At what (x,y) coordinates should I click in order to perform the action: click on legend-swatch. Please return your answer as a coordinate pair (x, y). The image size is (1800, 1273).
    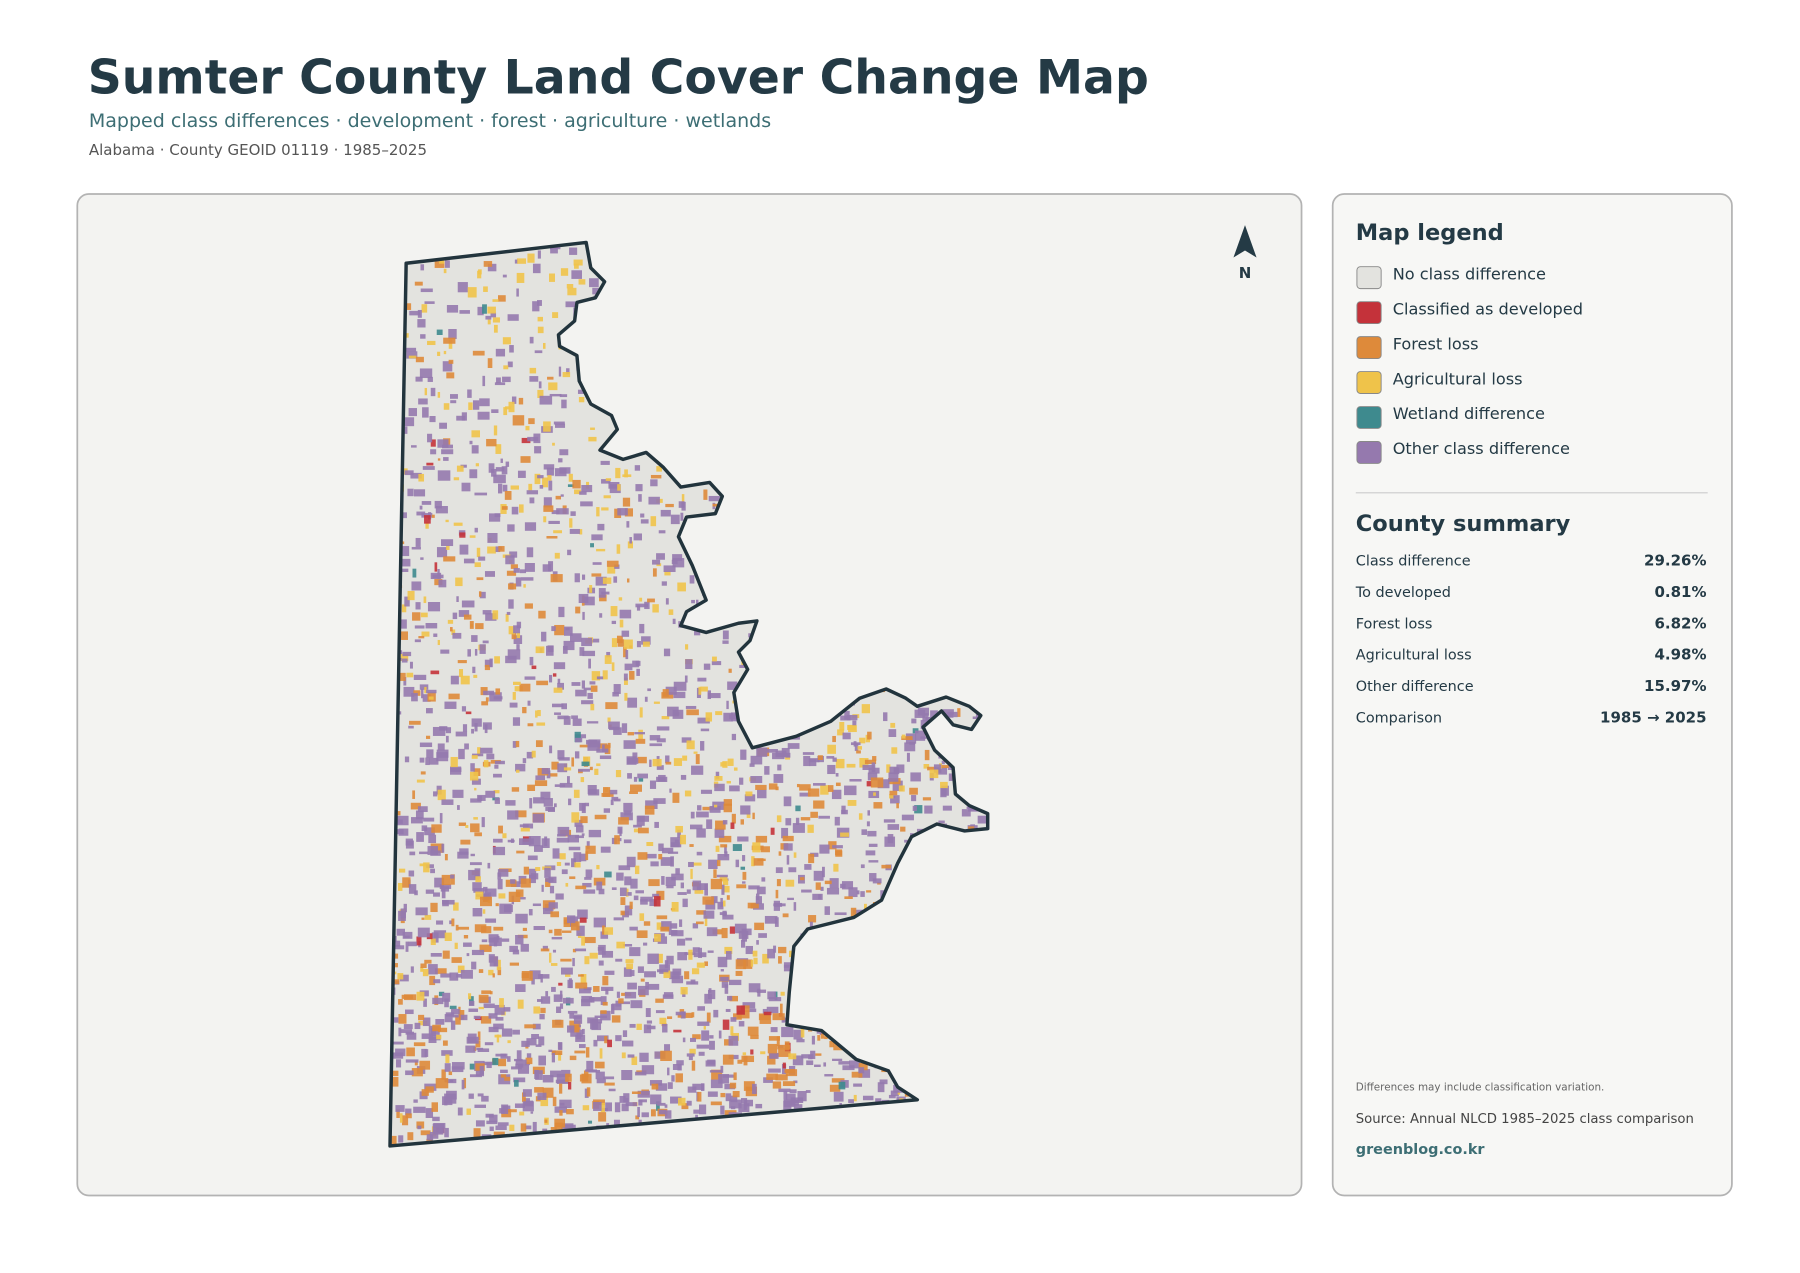
    Looking at the image, I should click on (1369, 278).